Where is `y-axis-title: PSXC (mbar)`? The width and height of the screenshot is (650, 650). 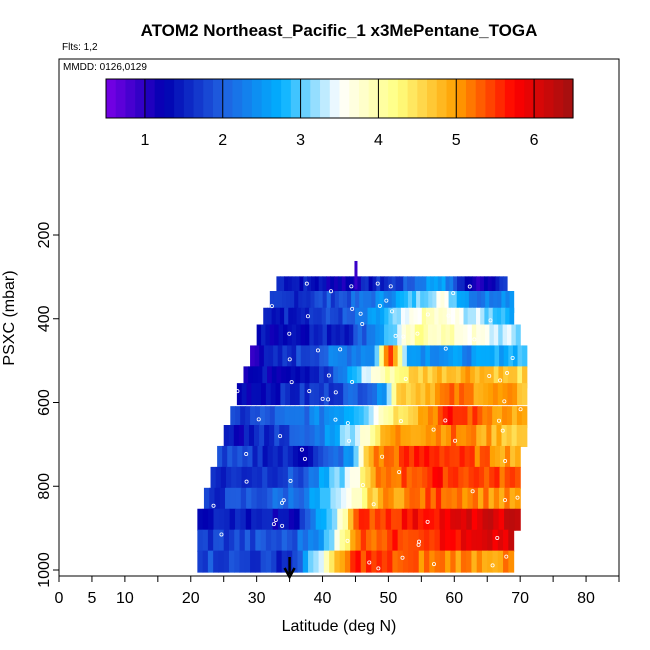
y-axis-title: PSXC (mbar) is located at coordinates (9, 317).